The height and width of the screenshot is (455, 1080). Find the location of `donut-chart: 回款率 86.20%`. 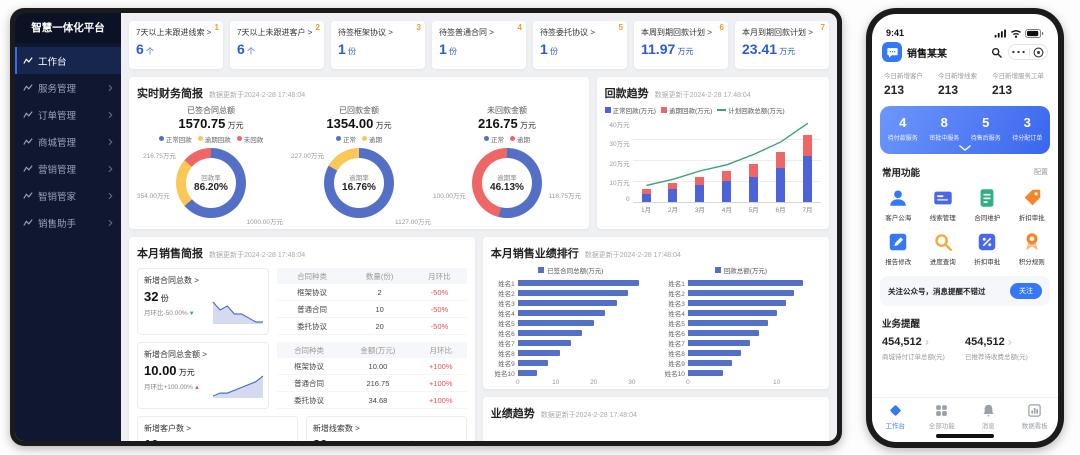

donut-chart: 回款率 86.20% is located at coordinates (211, 182).